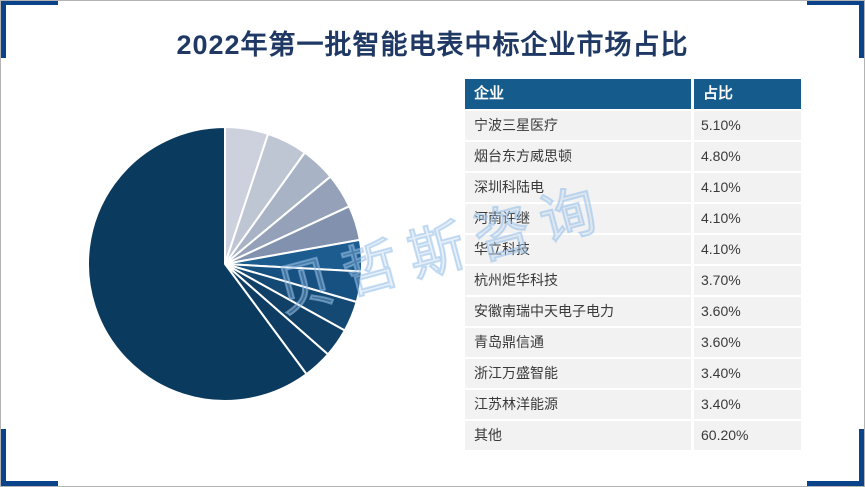 The height and width of the screenshot is (487, 865). I want to click on share-cell: 60.20%, so click(747, 435).